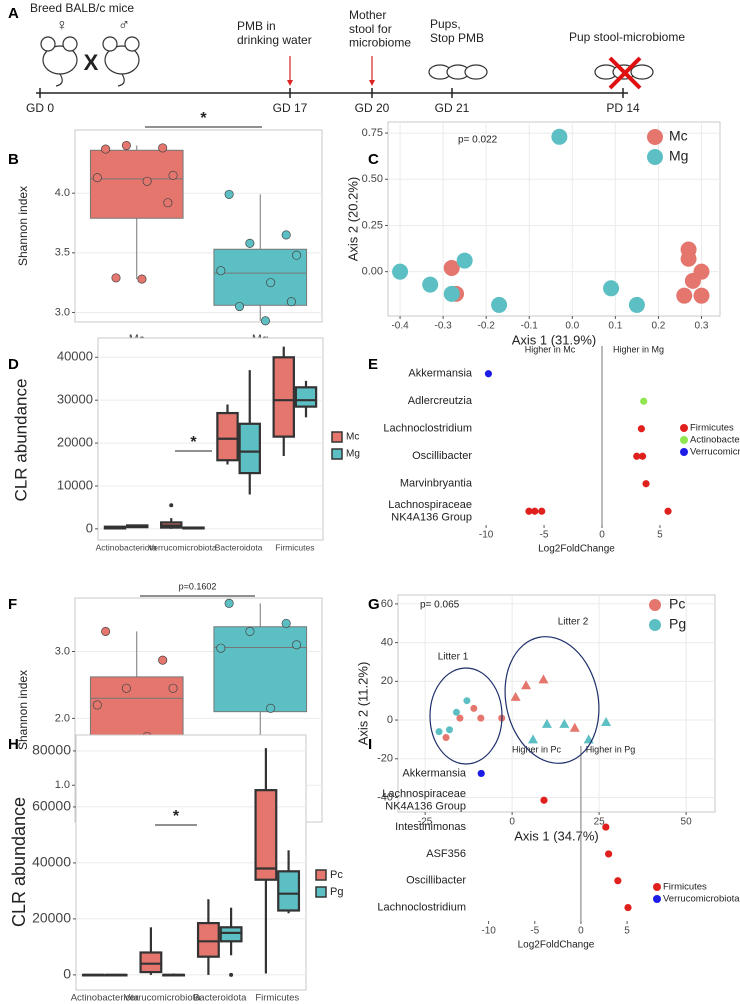  I want to click on panel-letter: C, so click(373, 159).